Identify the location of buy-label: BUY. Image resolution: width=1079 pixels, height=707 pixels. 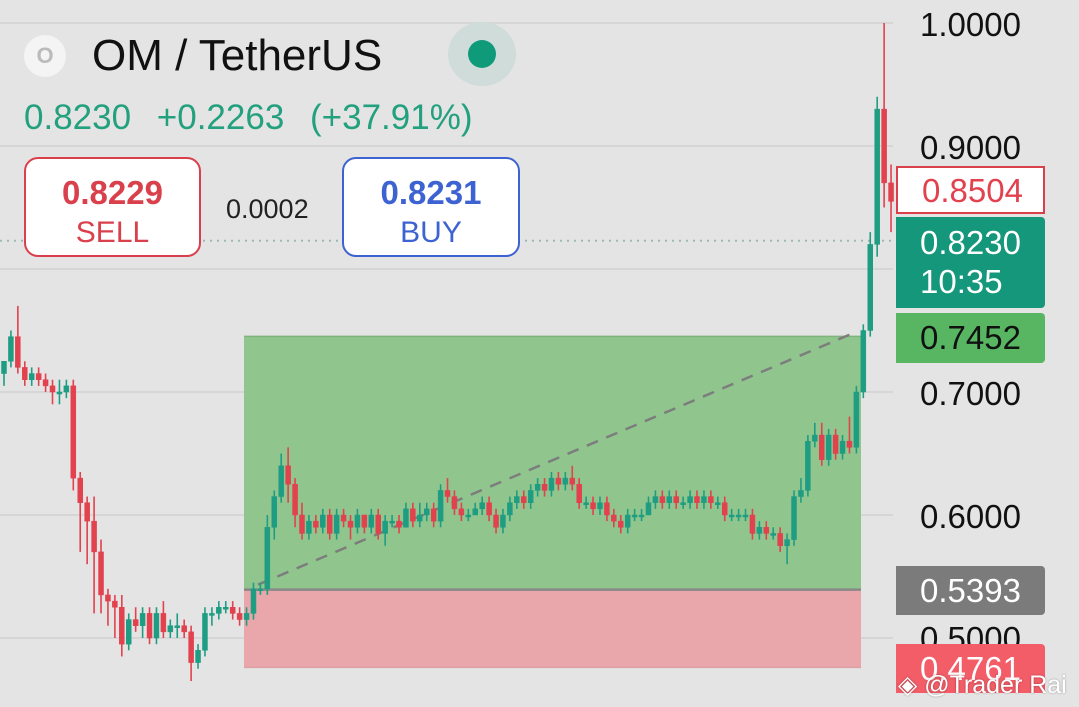
(431, 232).